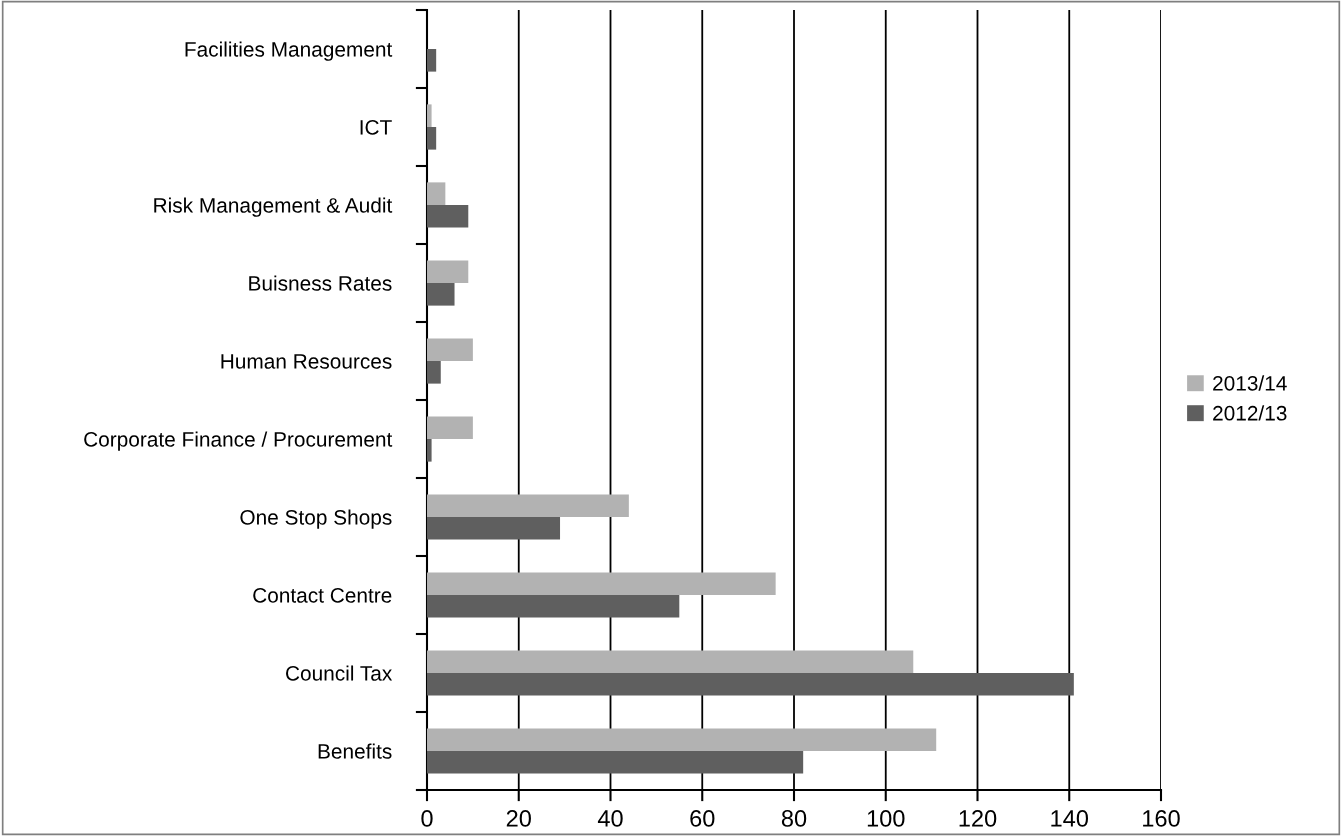 The height and width of the screenshot is (836, 1342). Describe the element at coordinates (1250, 413) in the screenshot. I see `legend-label: 2012/13` at that location.